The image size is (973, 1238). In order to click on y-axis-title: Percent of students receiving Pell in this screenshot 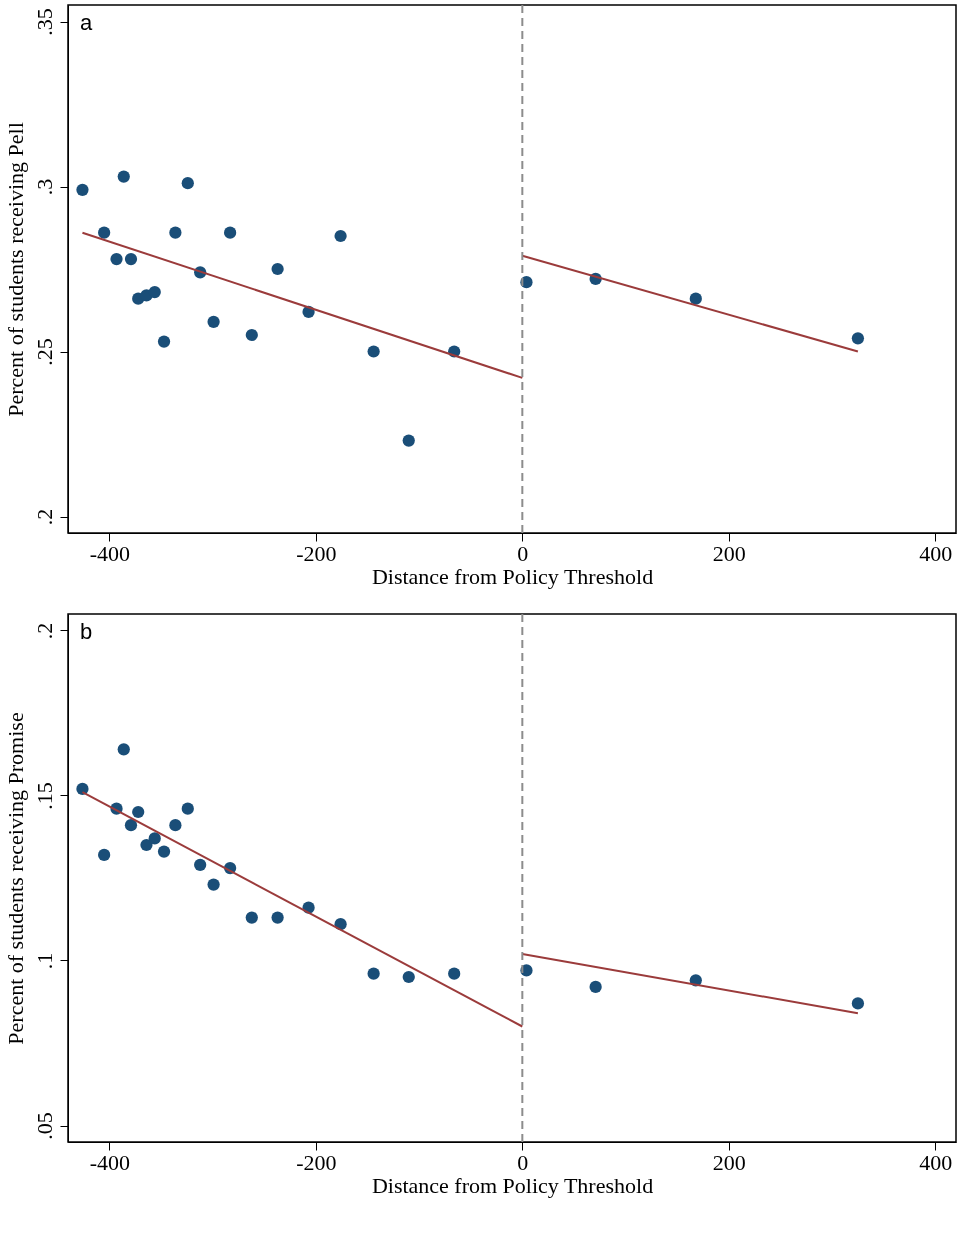, I will do `click(15, 269)`.